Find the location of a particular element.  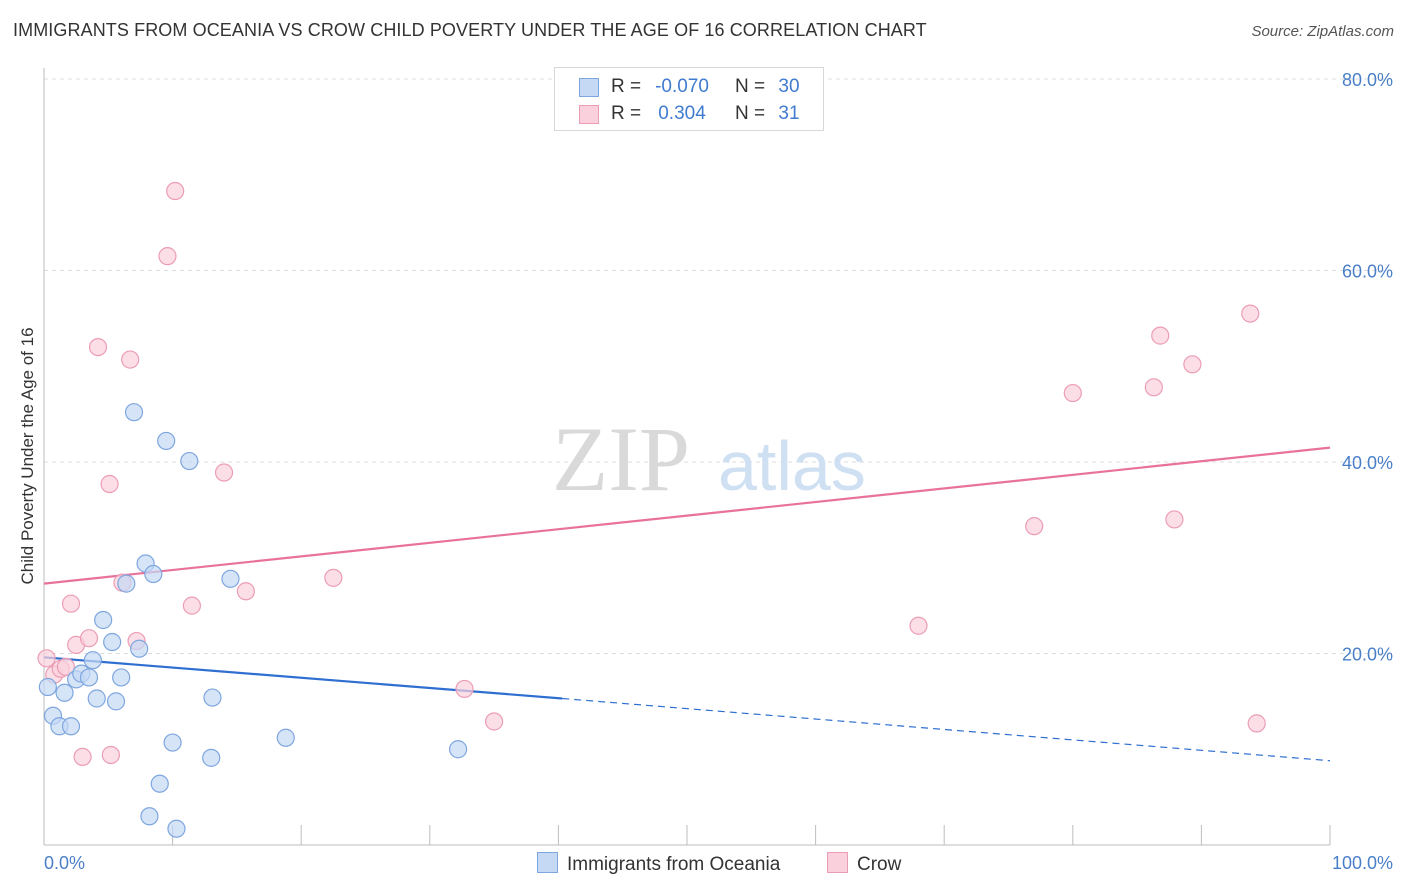

y-tick-label: 80.0% is located at coordinates (1367, 80).